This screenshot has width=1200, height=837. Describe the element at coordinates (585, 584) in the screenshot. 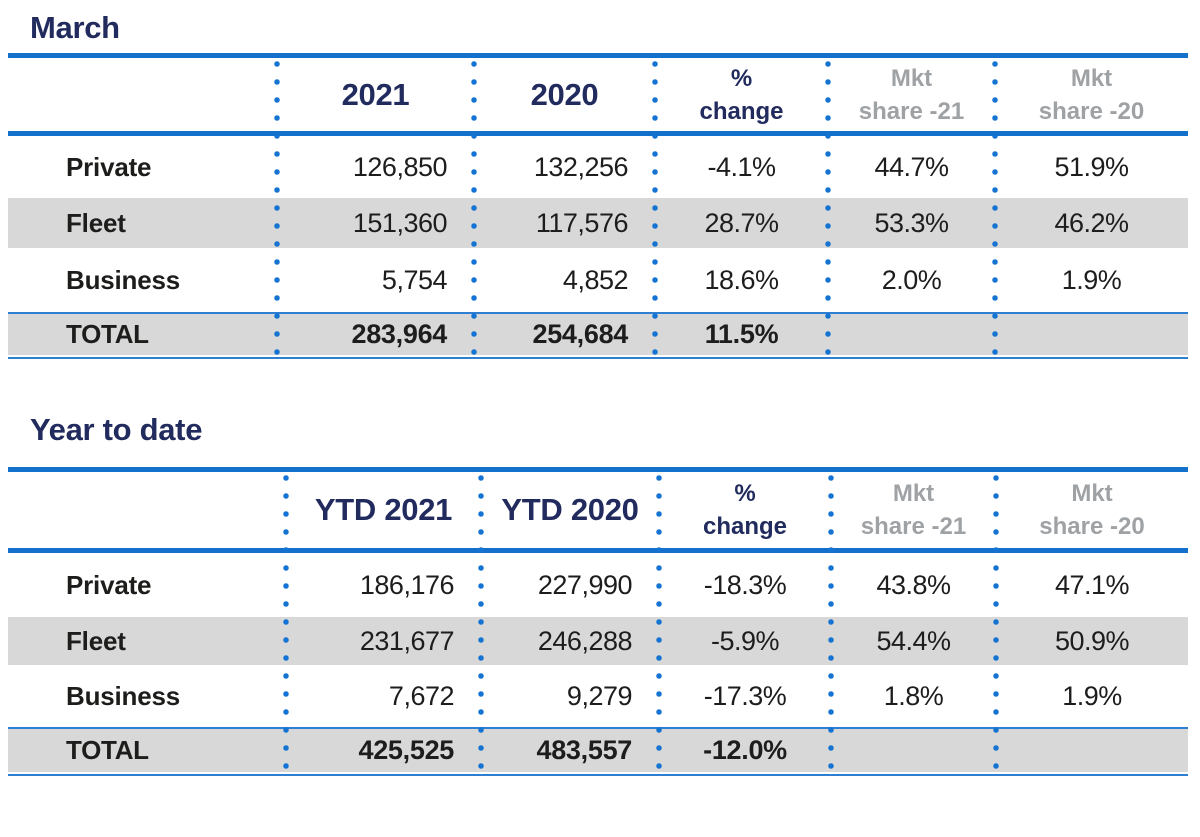

I see `value-ytd-2020: 227,990` at that location.